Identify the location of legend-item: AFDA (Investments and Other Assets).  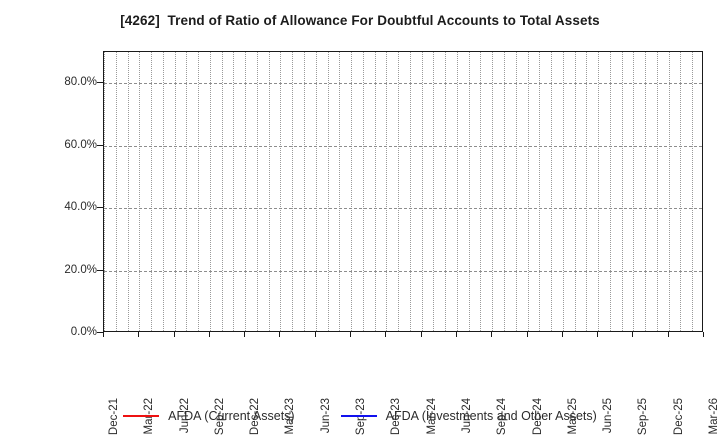
(468, 416).